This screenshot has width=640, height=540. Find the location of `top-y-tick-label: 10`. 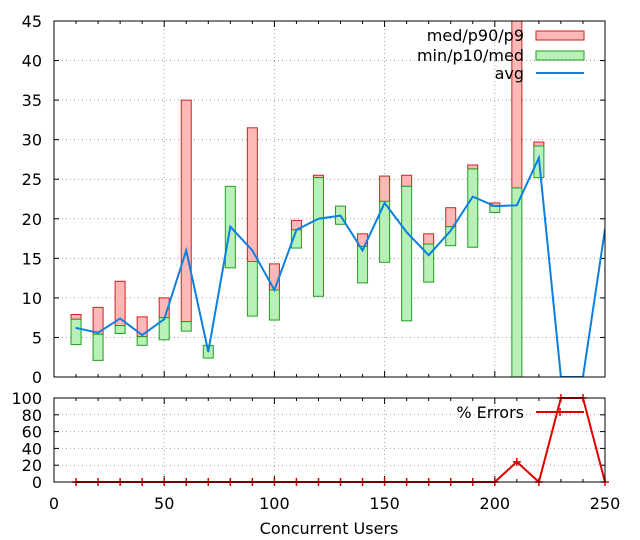

top-y-tick-label: 10 is located at coordinates (32, 298).